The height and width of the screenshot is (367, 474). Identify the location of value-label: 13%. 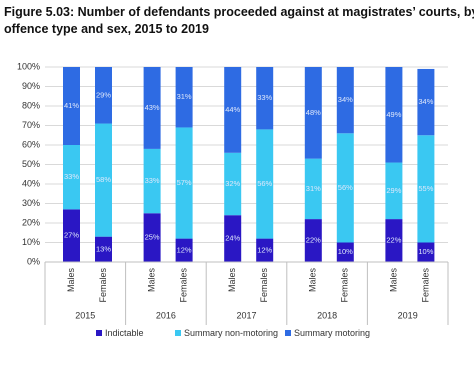
(103, 248).